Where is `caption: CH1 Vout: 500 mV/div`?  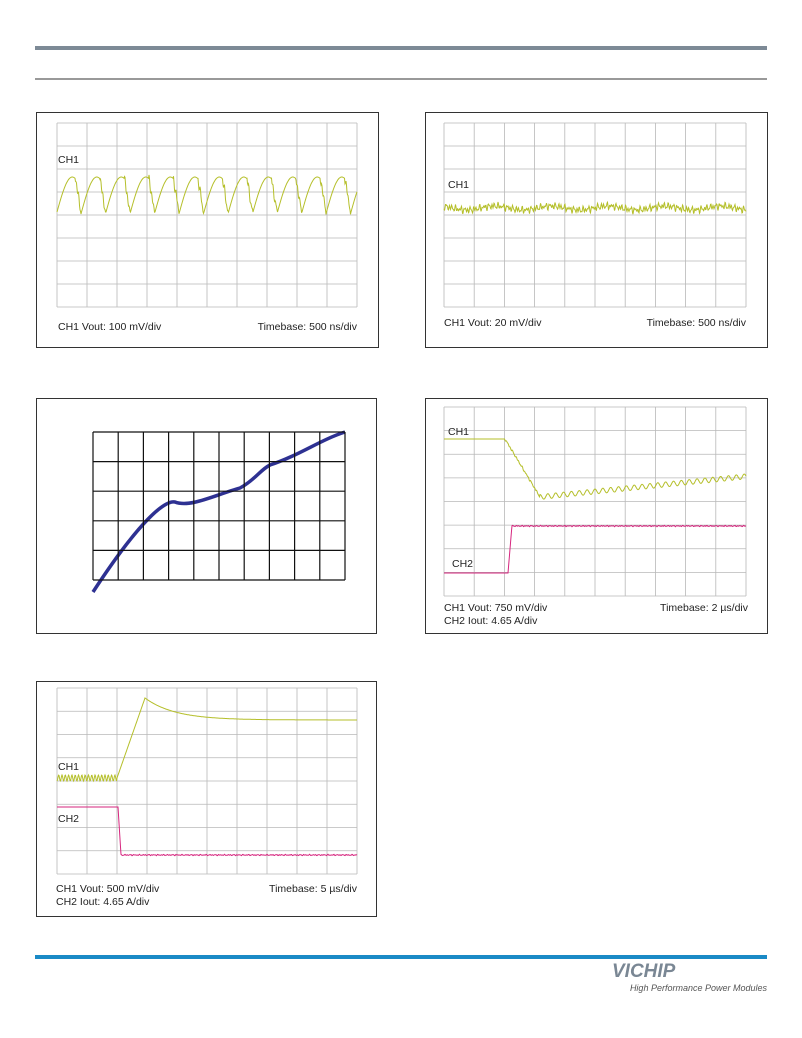
caption: CH1 Vout: 500 mV/div is located at coordinates (108, 889).